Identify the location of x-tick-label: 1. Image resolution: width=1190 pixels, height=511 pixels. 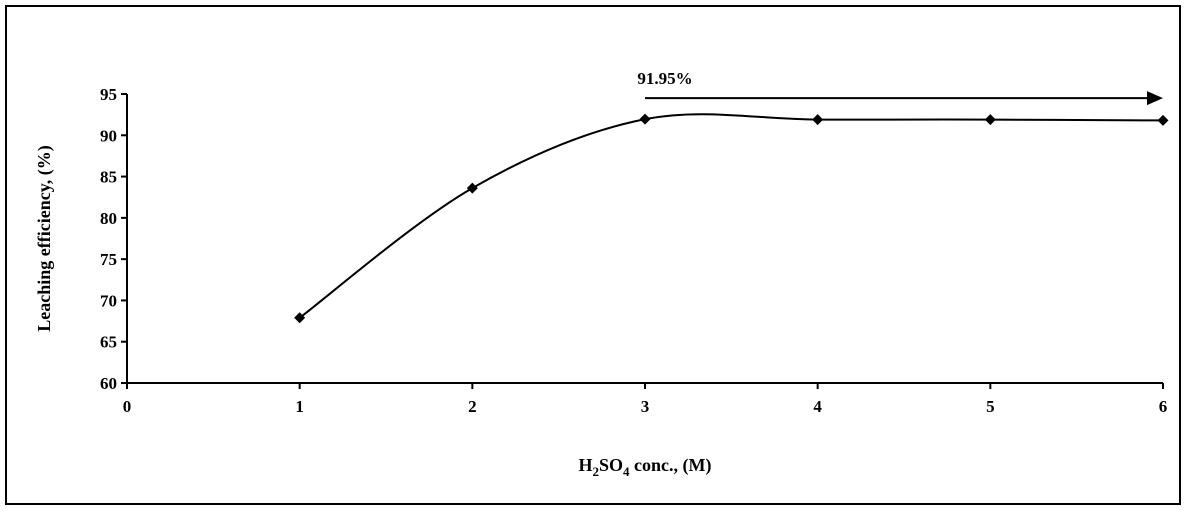
(299, 406).